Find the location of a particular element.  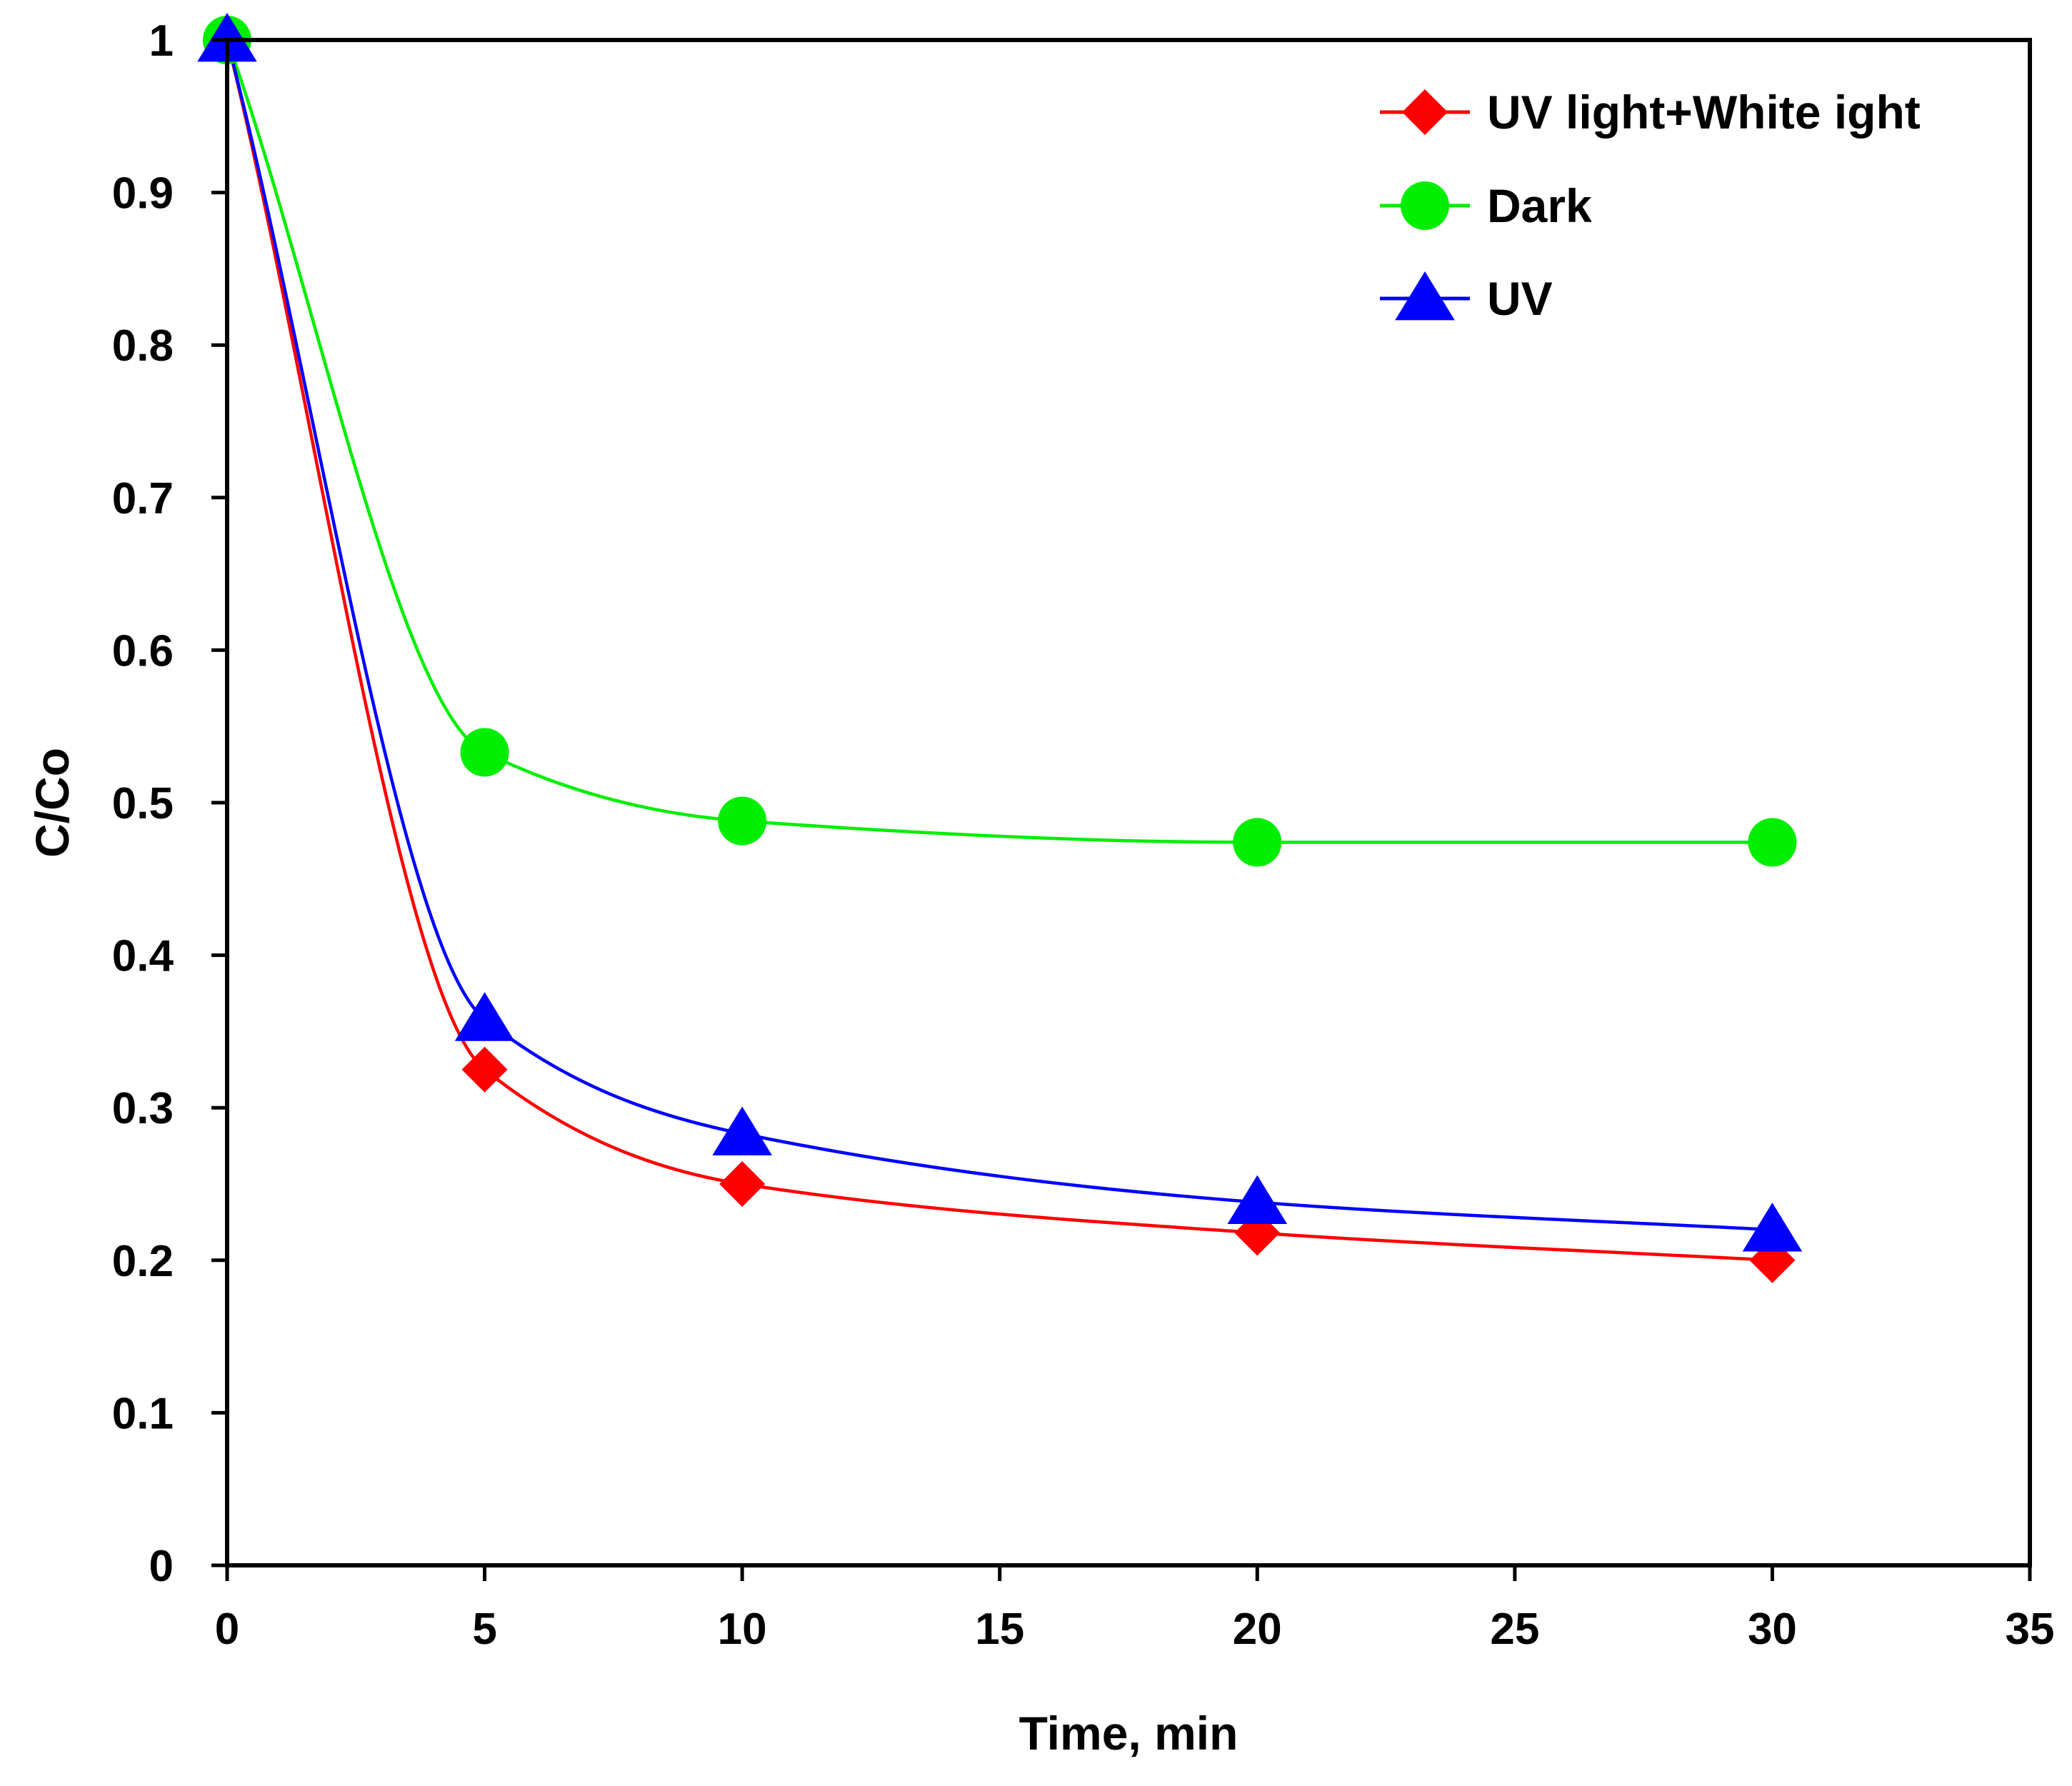

legend-marker-uv is located at coordinates (1425, 296).